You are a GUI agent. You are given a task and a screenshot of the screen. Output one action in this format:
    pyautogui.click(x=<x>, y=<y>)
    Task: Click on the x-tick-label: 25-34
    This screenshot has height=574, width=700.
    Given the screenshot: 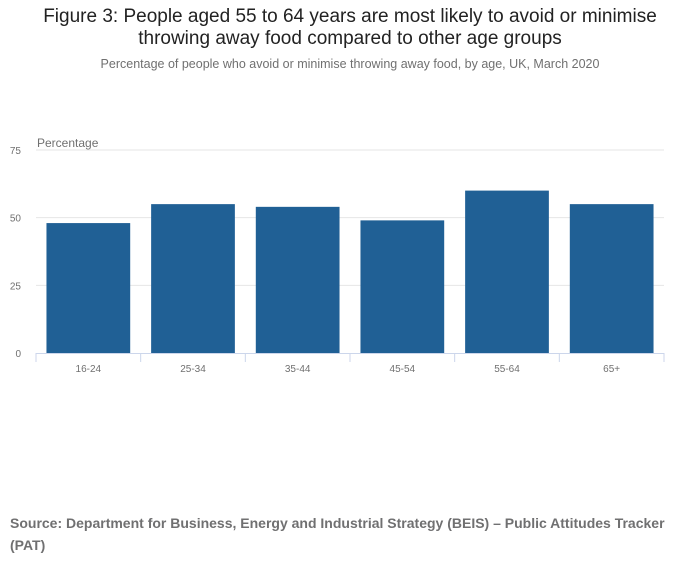 What is the action you would take?
    pyautogui.click(x=193, y=369)
    